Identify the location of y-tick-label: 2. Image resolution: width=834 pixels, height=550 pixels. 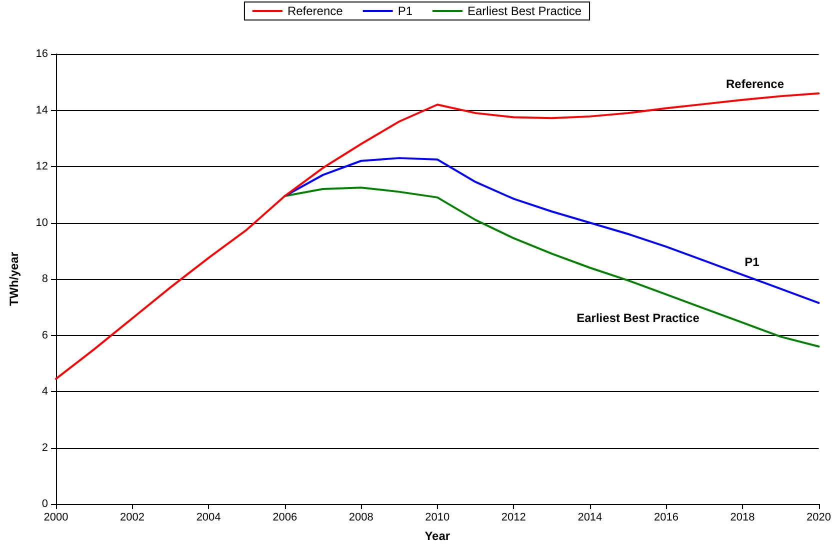
(45, 448).